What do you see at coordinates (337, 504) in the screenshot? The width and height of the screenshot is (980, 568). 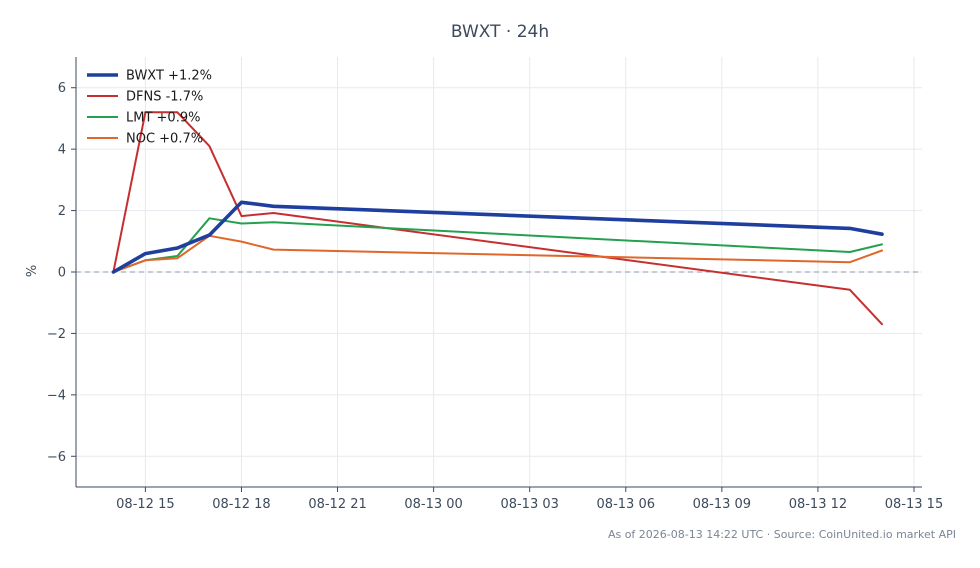 I see `x-tick-label: 08-12 21` at bounding box center [337, 504].